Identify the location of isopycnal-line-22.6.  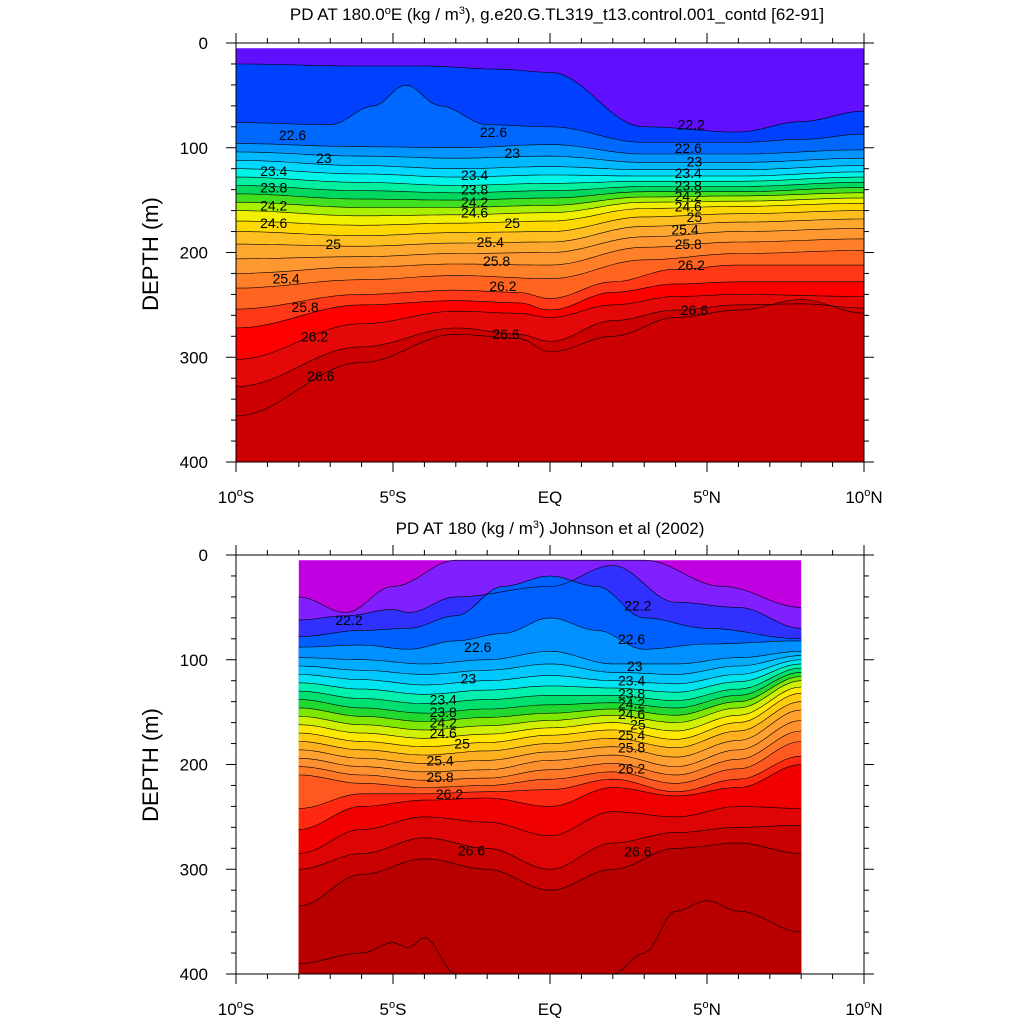
(550, 633).